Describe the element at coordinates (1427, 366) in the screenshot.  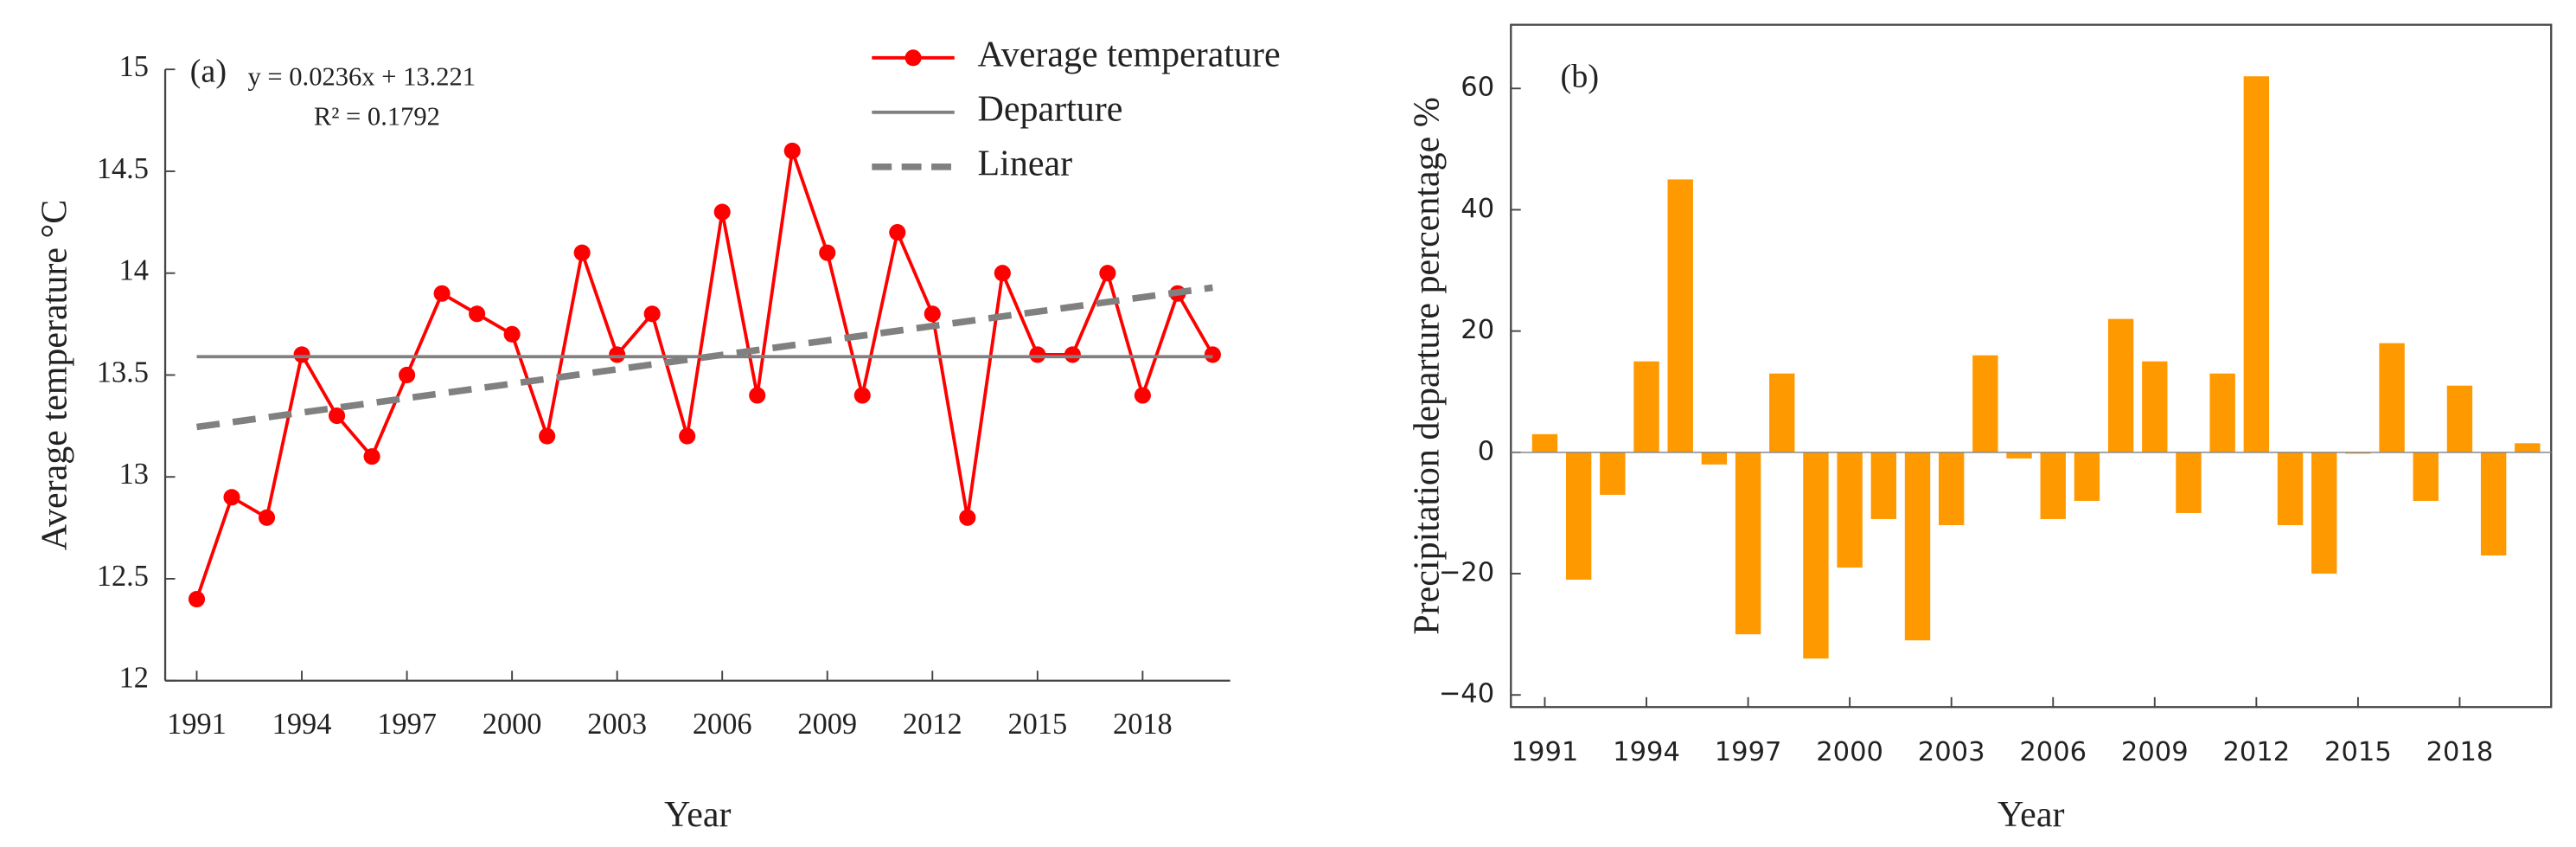
I see `y-axis-label: Precipitation departure percentage %` at that location.